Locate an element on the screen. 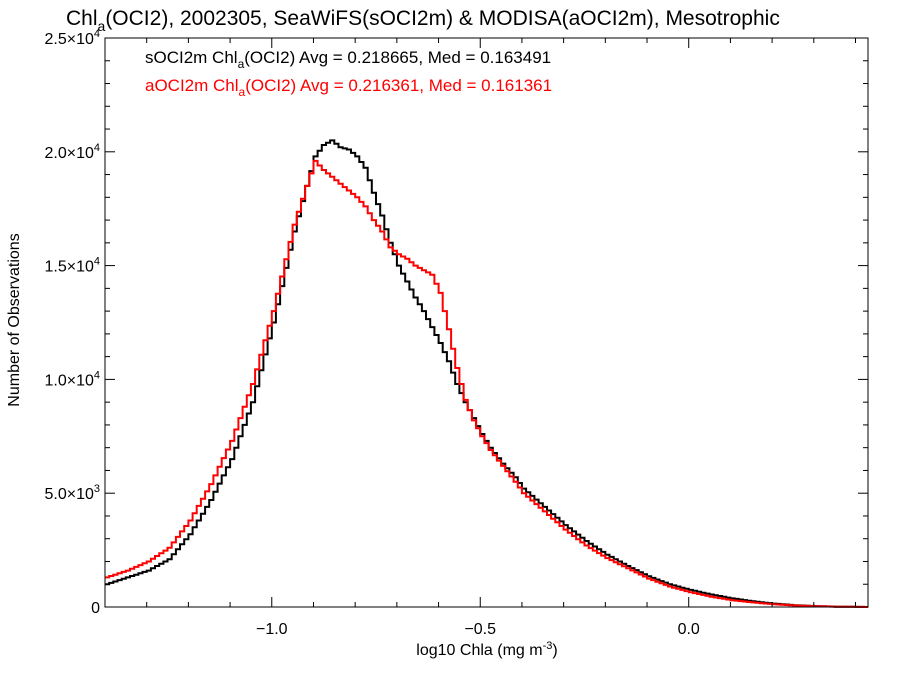 This screenshot has height=675, width=900. y-tick-label: 1.5×10⁴ is located at coordinates (72, 266).